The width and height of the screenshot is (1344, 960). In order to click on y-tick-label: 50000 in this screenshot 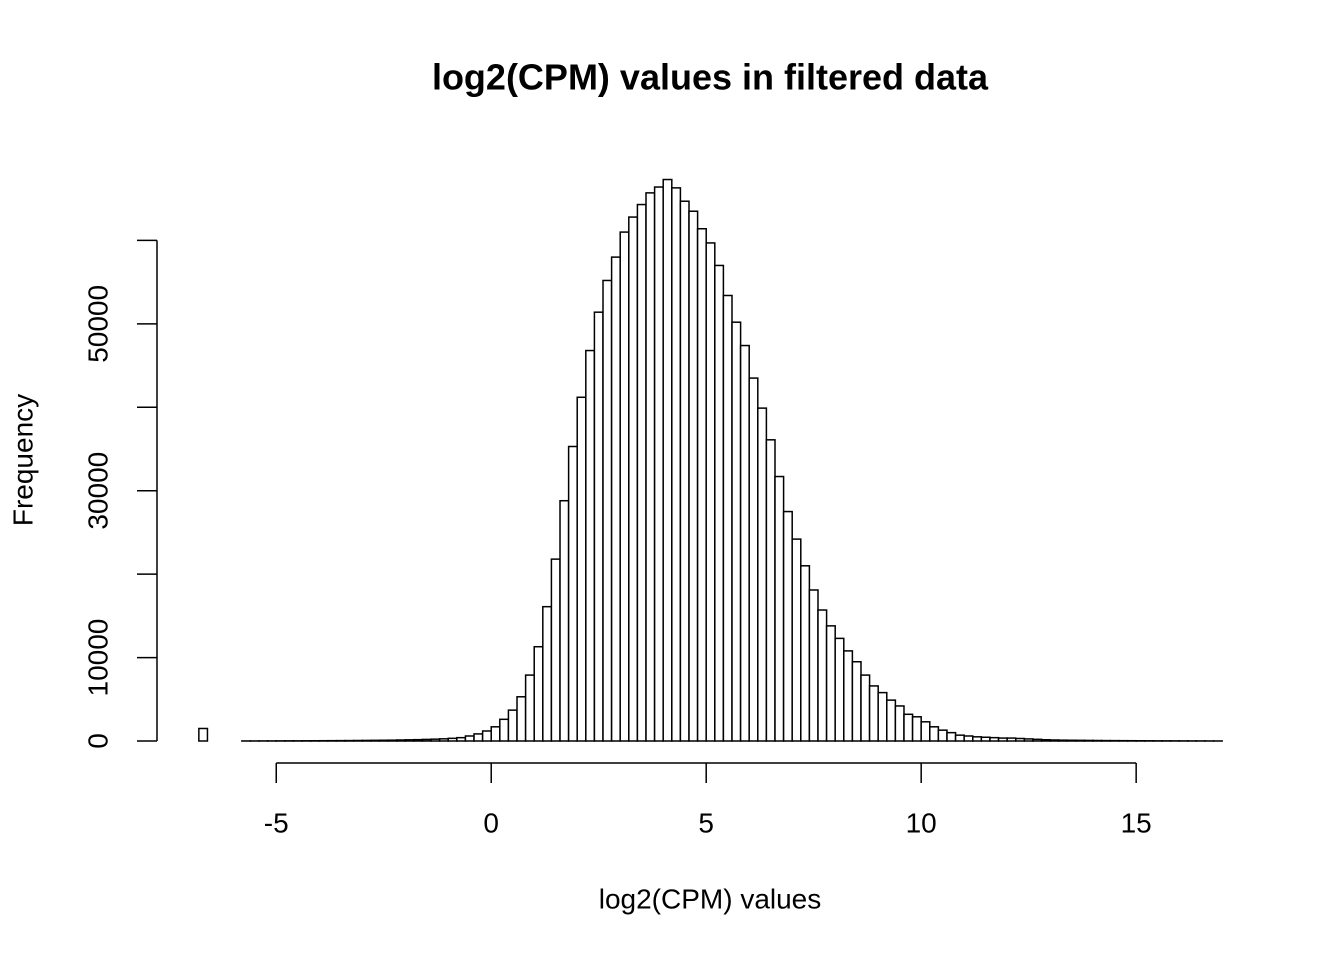, I will do `click(97, 324)`.